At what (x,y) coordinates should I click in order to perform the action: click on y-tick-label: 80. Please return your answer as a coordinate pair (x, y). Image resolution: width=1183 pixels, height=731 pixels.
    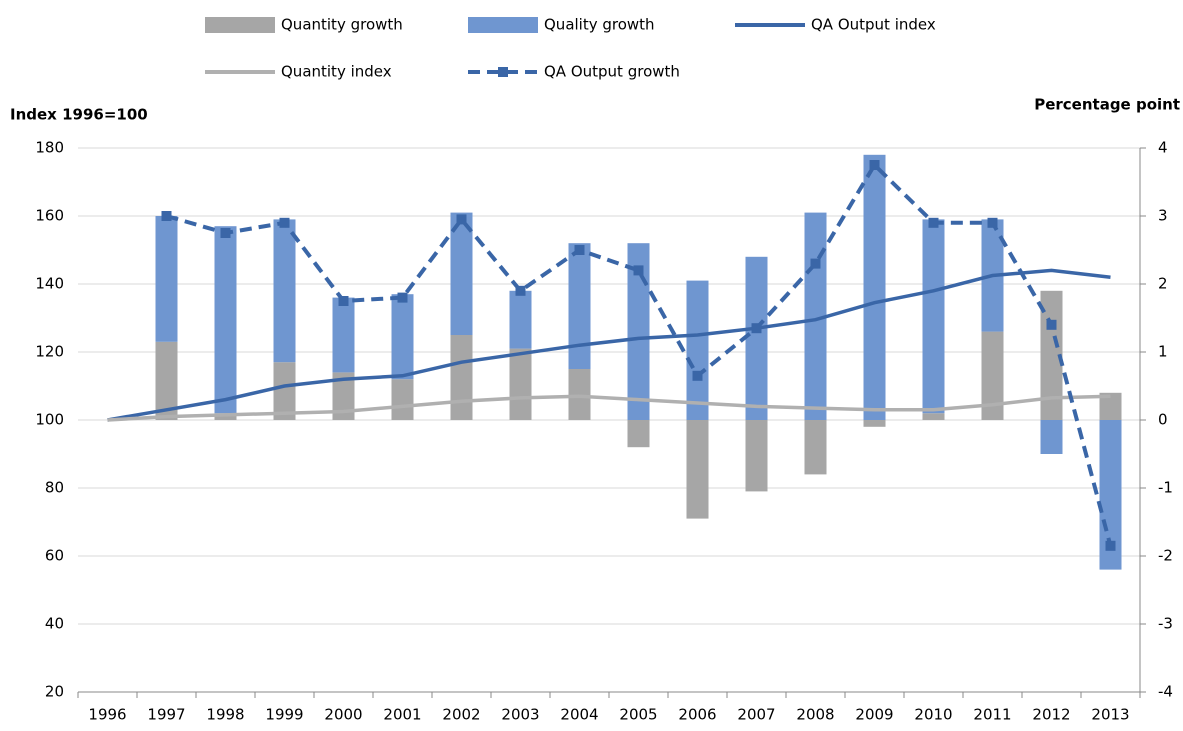
    Looking at the image, I should click on (54, 488).